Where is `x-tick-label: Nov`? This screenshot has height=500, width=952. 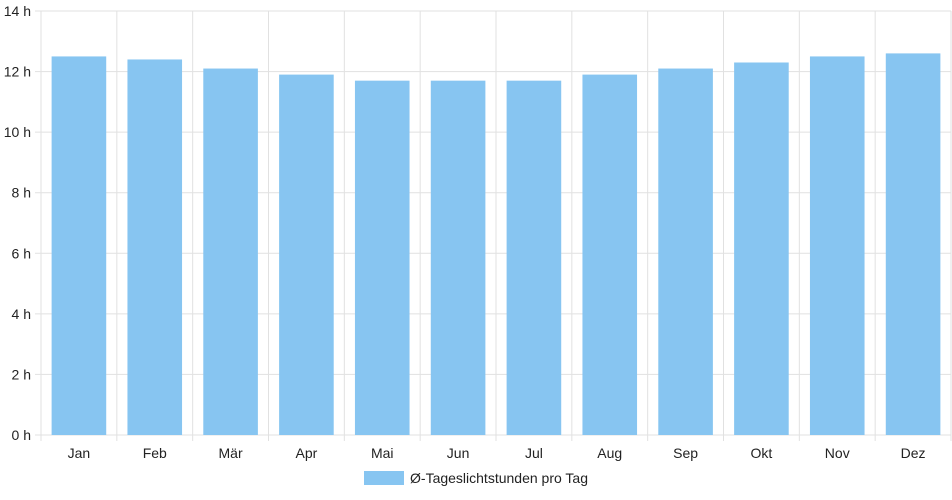
x-tick-label: Nov is located at coordinates (837, 453).